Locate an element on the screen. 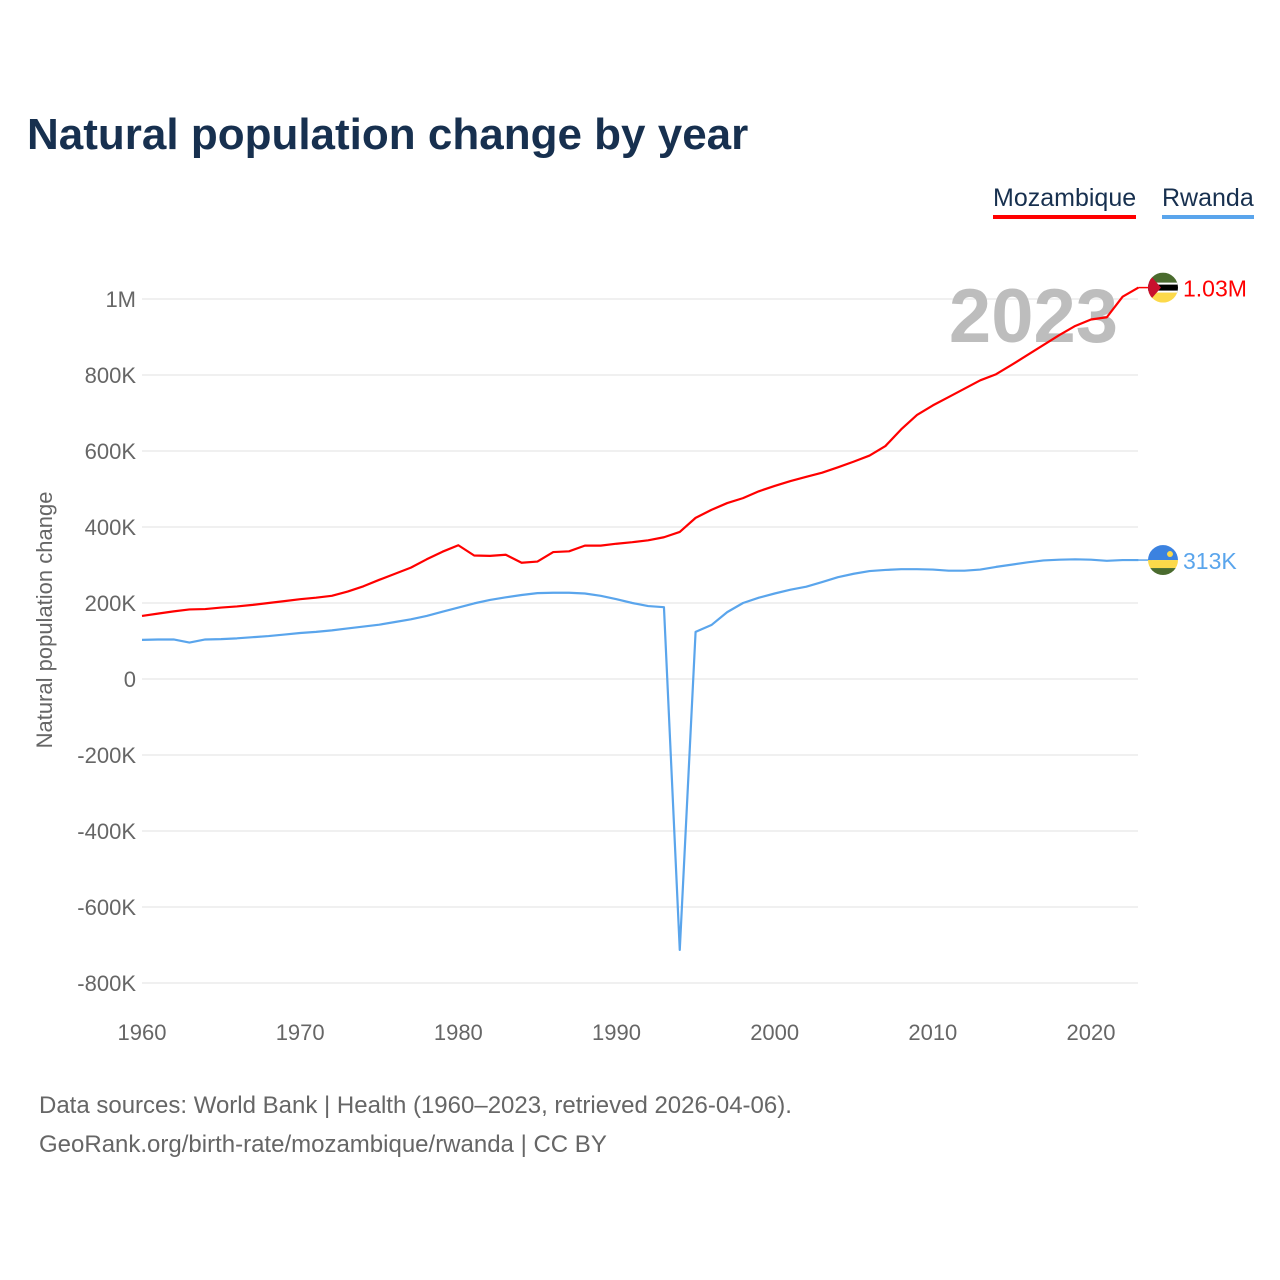  chart-title: Natural population change by year is located at coordinates (388, 134).